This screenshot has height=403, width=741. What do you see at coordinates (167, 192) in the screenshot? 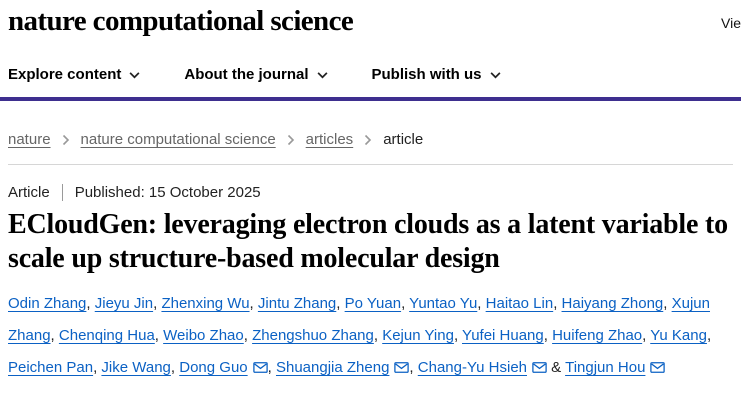
I see `published-date: Published: 15 October 2025` at bounding box center [167, 192].